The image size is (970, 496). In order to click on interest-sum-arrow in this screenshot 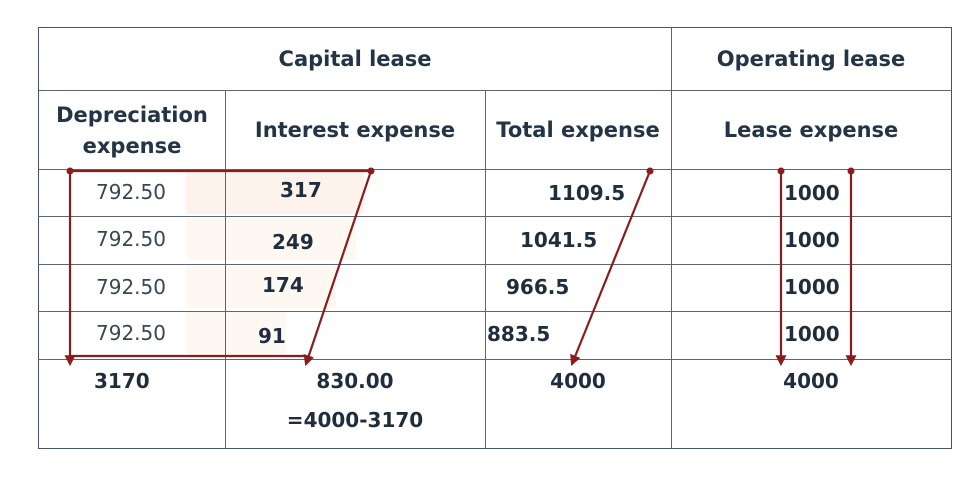, I will do `click(338, 268)`.